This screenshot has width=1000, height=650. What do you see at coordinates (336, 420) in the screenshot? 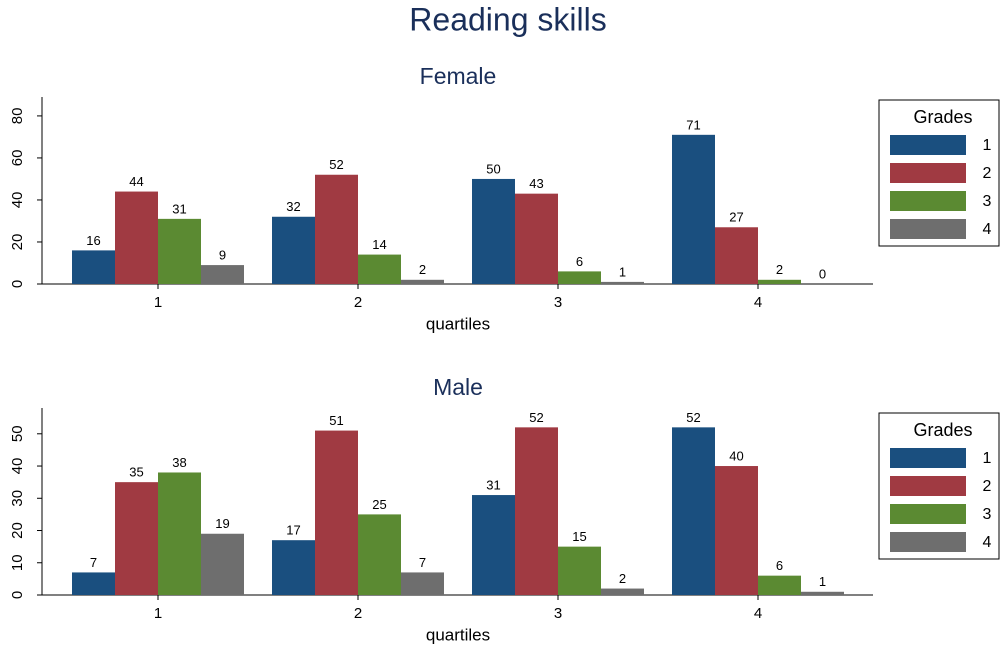
I see `value-label: 51` at bounding box center [336, 420].